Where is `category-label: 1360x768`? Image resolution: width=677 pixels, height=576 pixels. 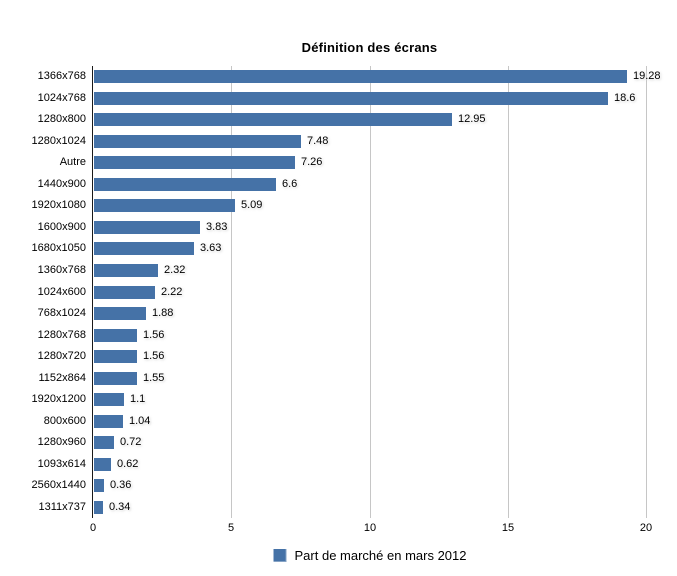 category-label: 1360x768 is located at coordinates (61, 270).